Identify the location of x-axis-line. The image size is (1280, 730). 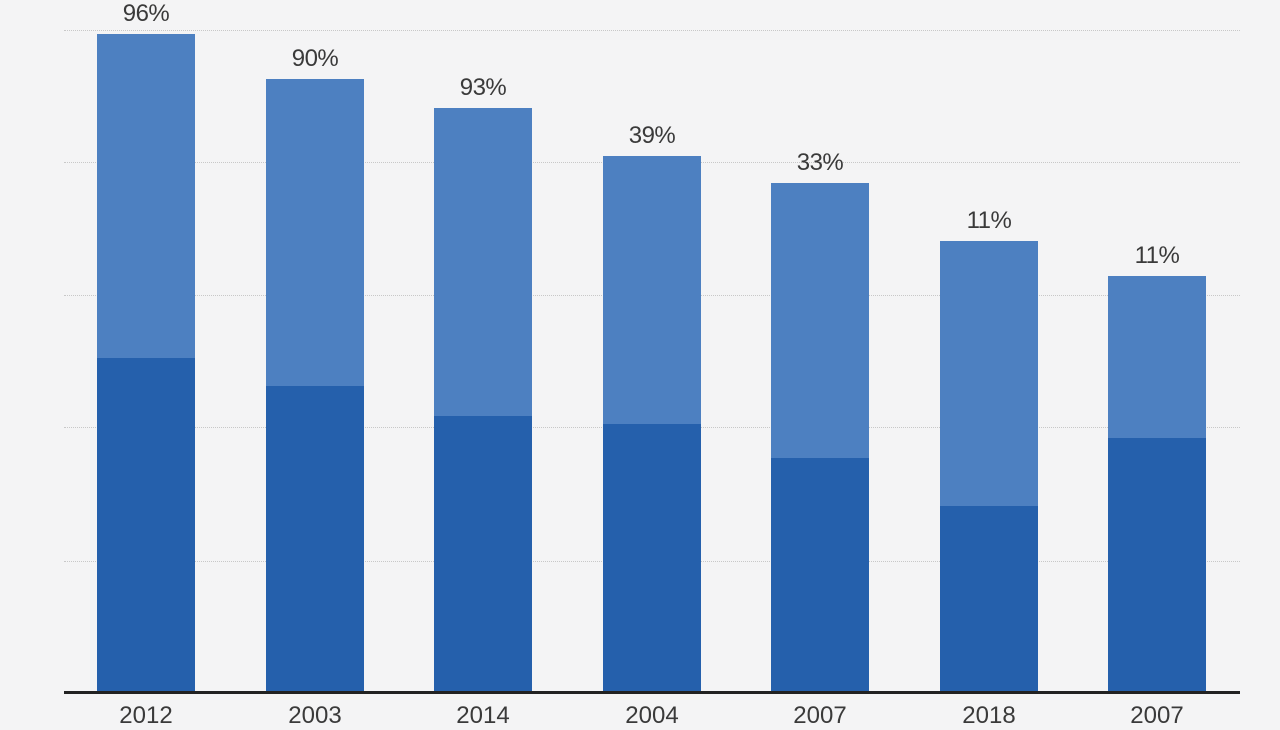
(652, 692).